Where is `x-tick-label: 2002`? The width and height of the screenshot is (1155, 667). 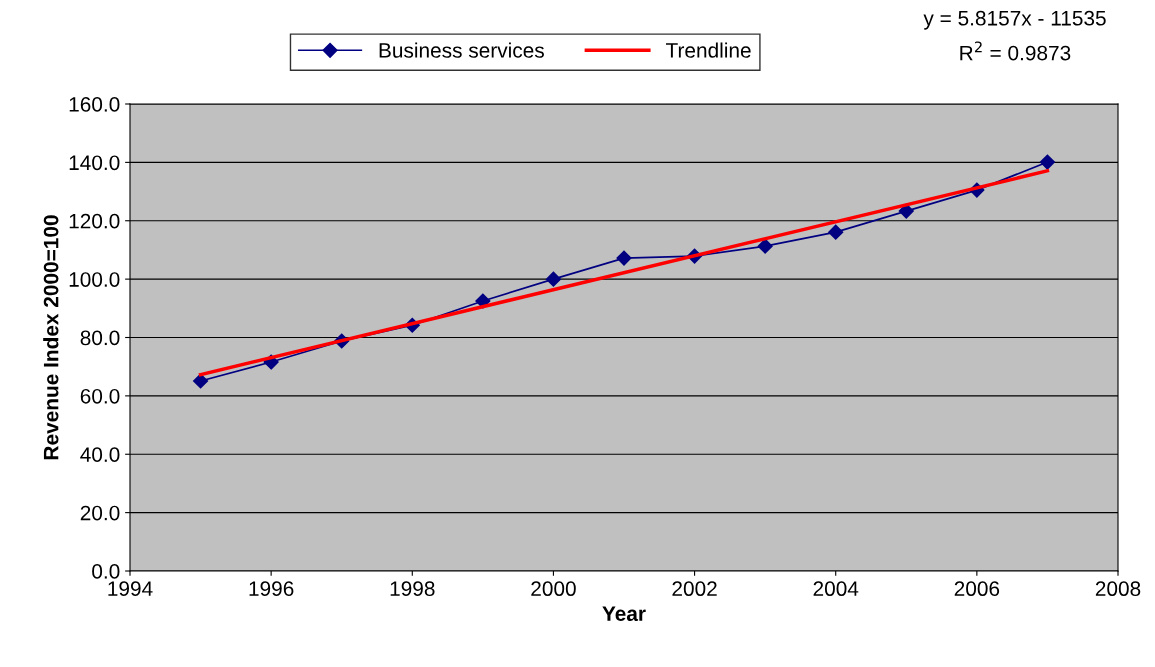
x-tick-label: 2002 is located at coordinates (694, 589).